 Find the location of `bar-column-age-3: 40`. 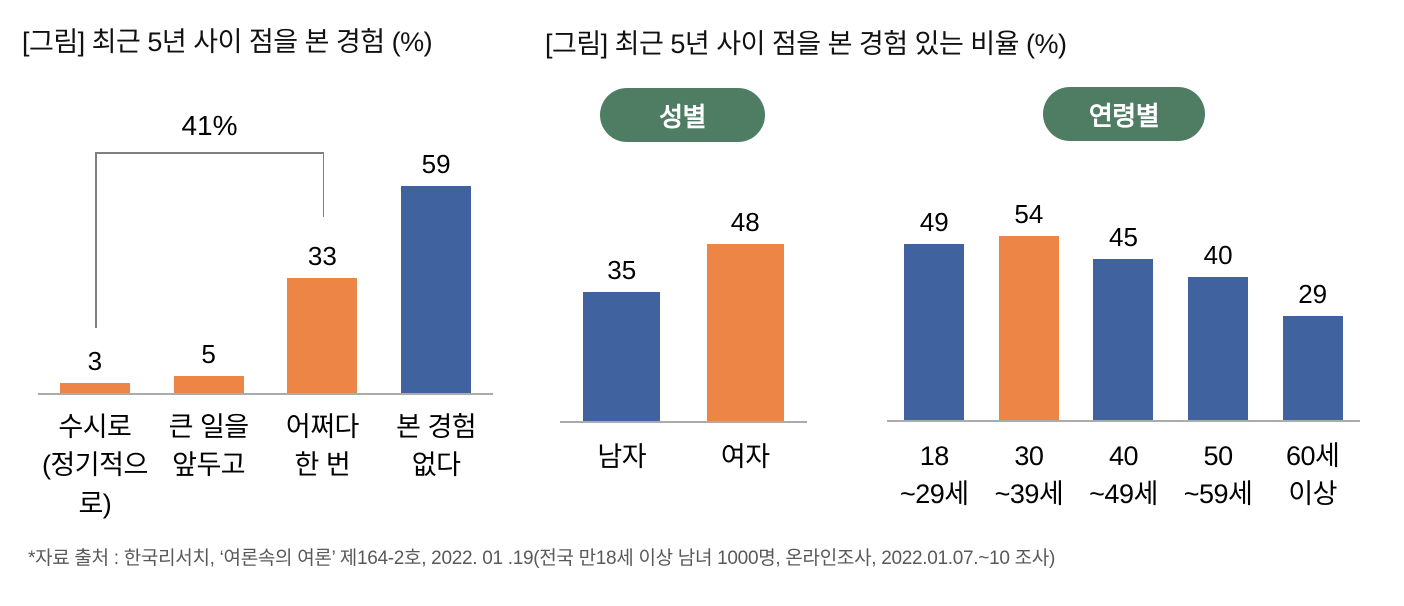

bar-column-age-3: 40 is located at coordinates (1218, 310).